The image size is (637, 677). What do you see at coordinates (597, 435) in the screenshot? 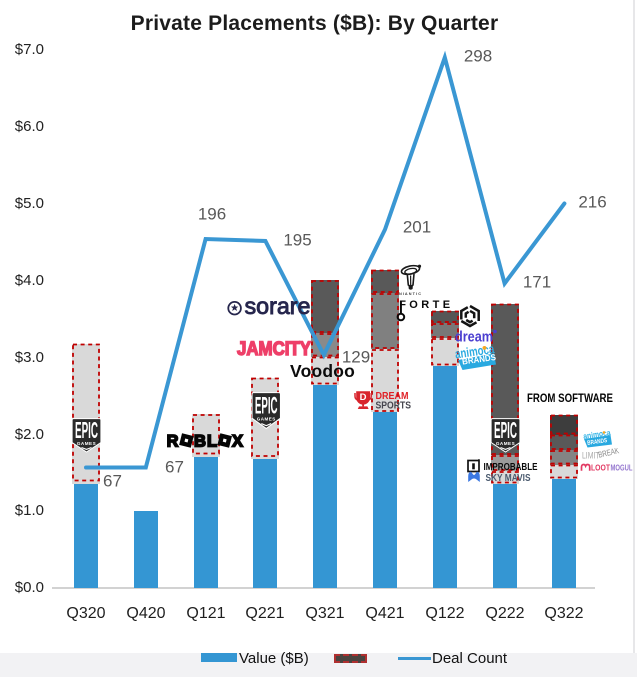
I see `svg-text: animoca` at bounding box center [597, 435].